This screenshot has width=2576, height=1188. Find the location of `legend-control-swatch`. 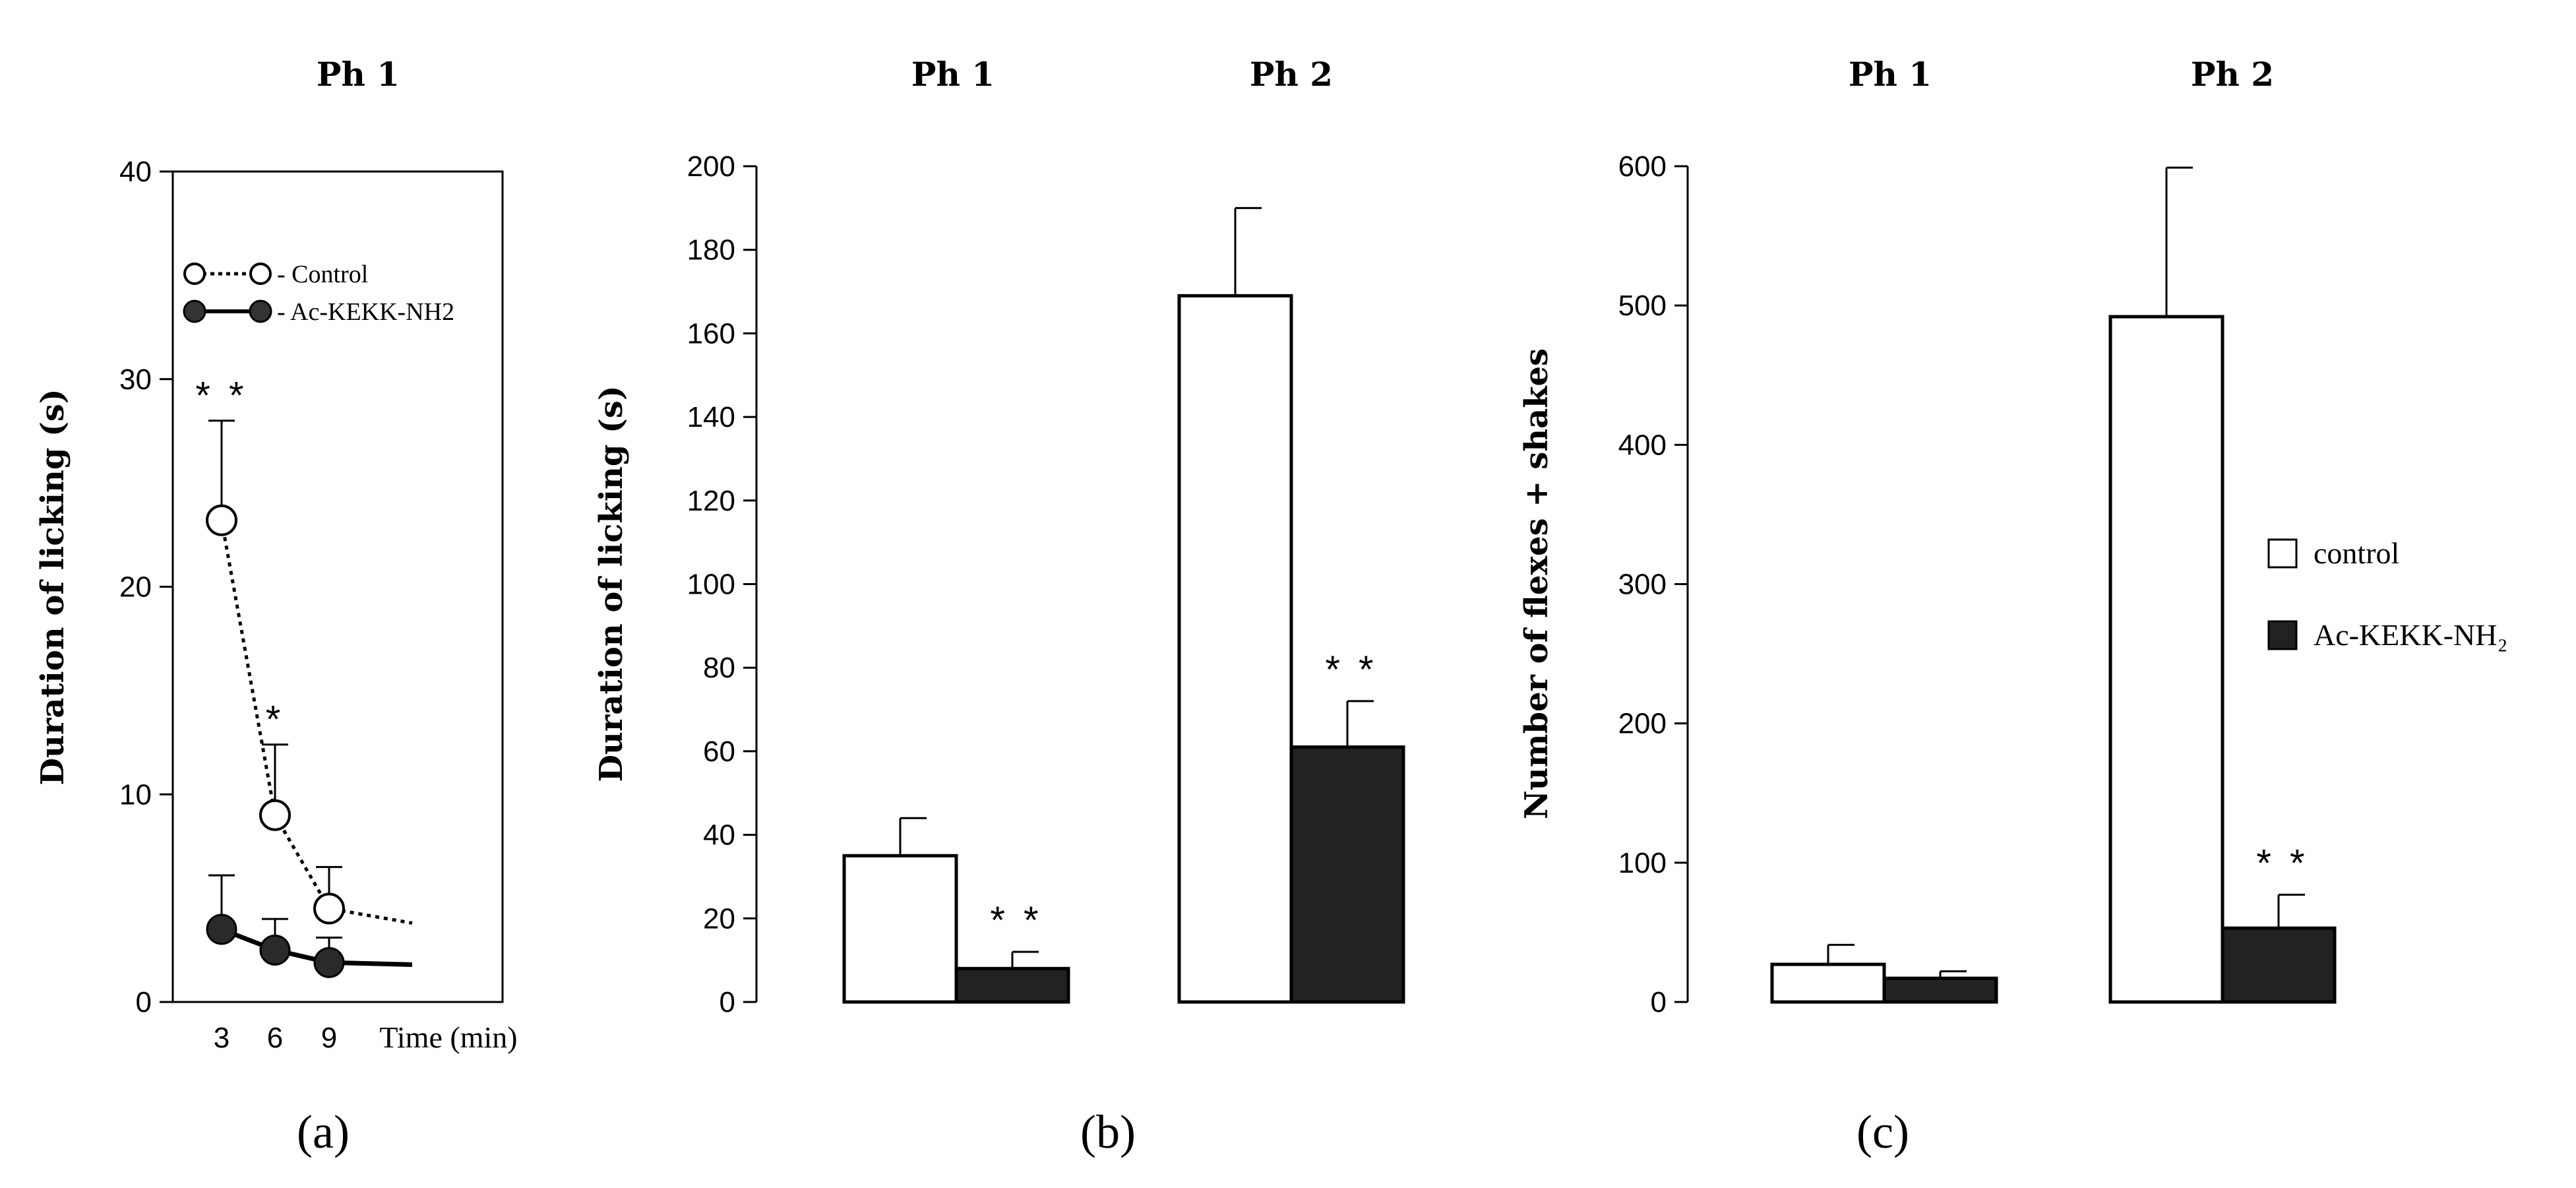

legend-control-swatch is located at coordinates (2282, 553).